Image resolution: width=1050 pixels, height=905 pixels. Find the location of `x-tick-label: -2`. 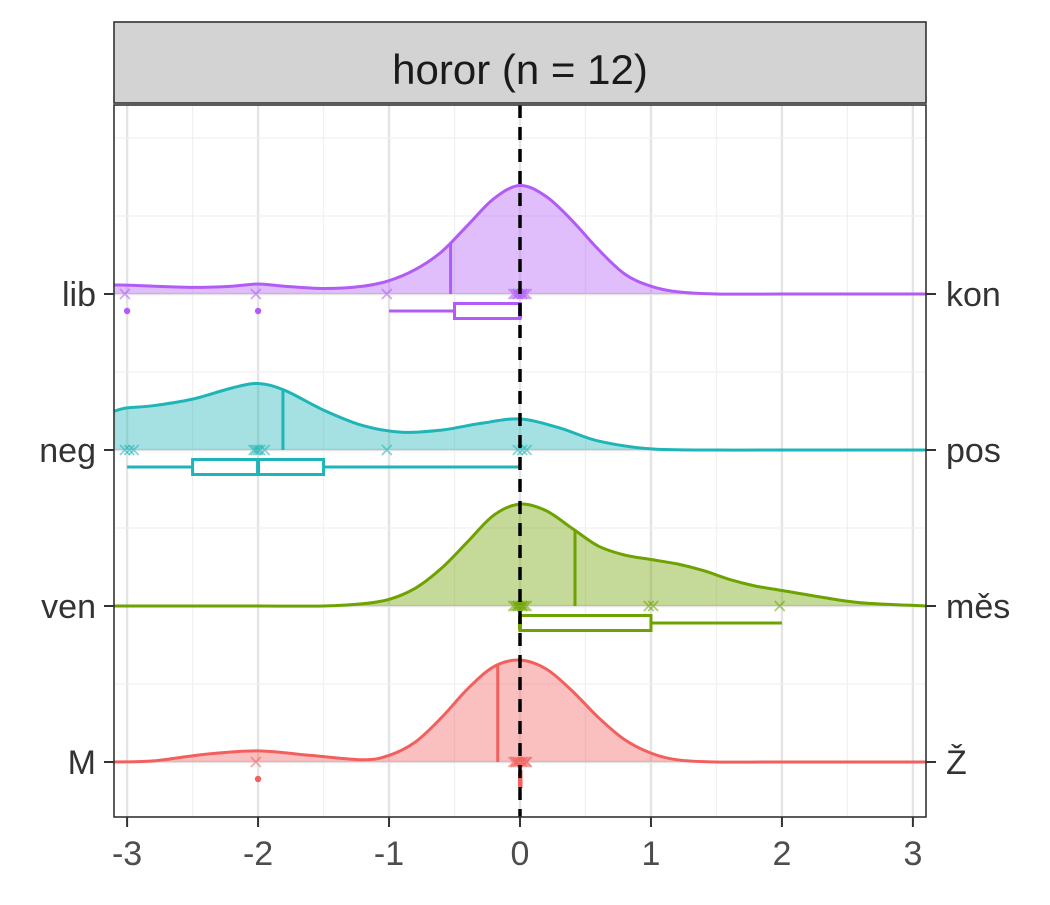

x-tick-label: -2 is located at coordinates (258, 854).